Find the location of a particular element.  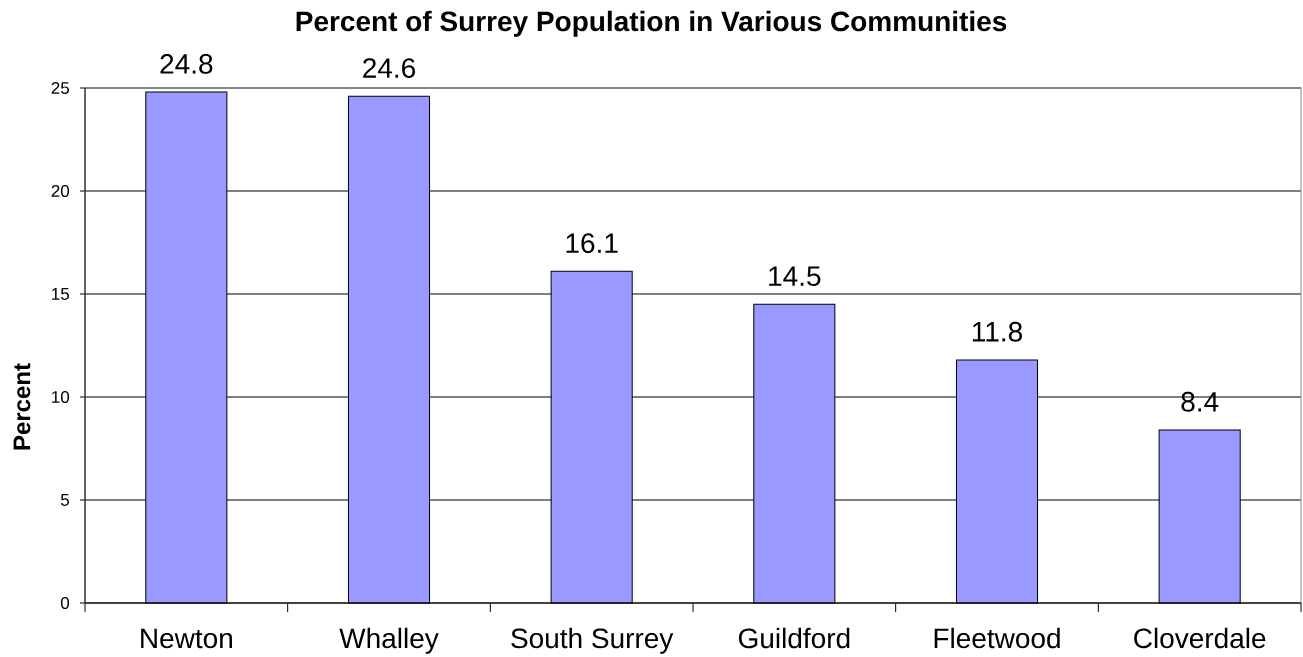

x-tick-label: Whalley is located at coordinates (389, 640).